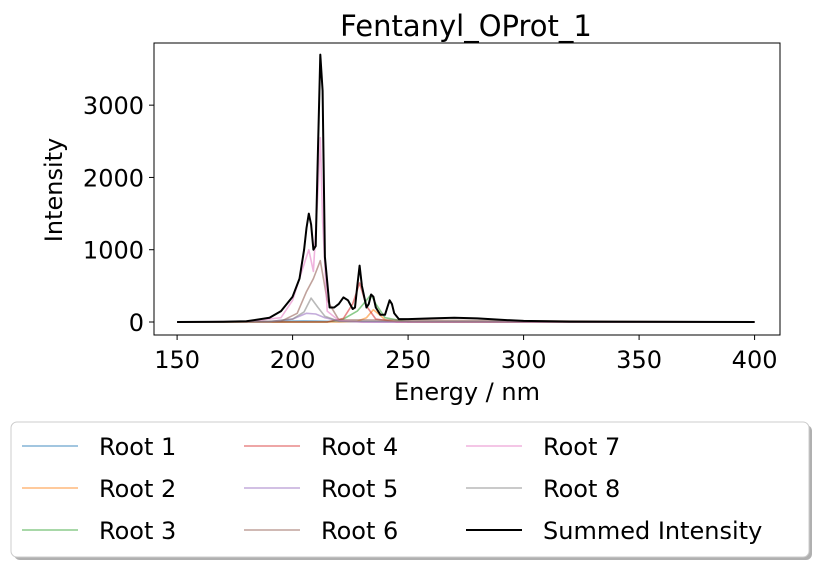  What do you see at coordinates (359, 531) in the screenshot?
I see `legend-label: Root 6` at bounding box center [359, 531].